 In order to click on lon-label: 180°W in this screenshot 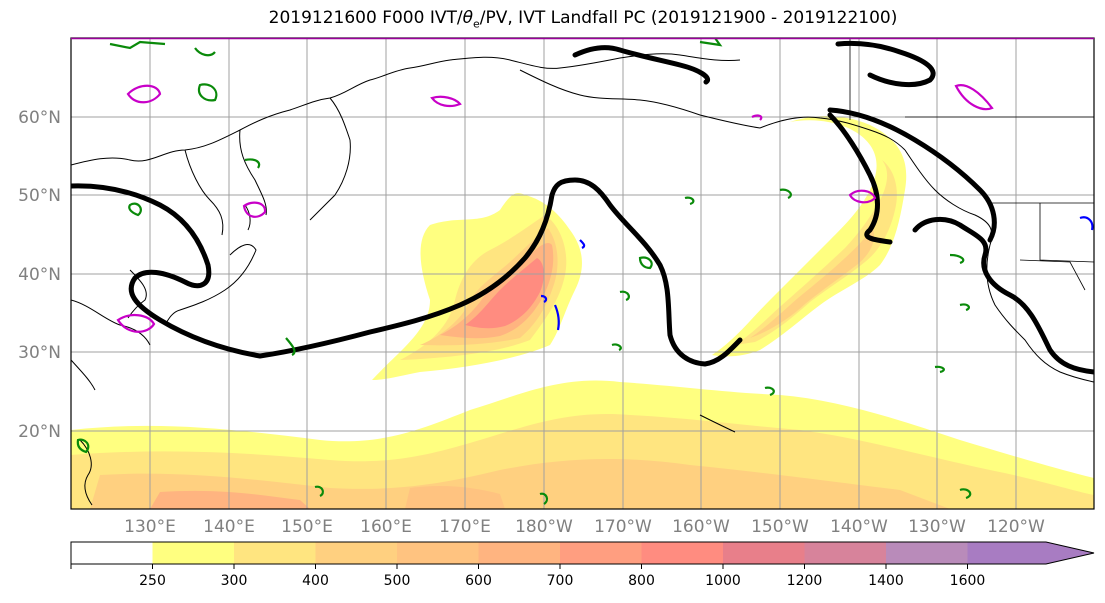, I will do `click(544, 527)`.